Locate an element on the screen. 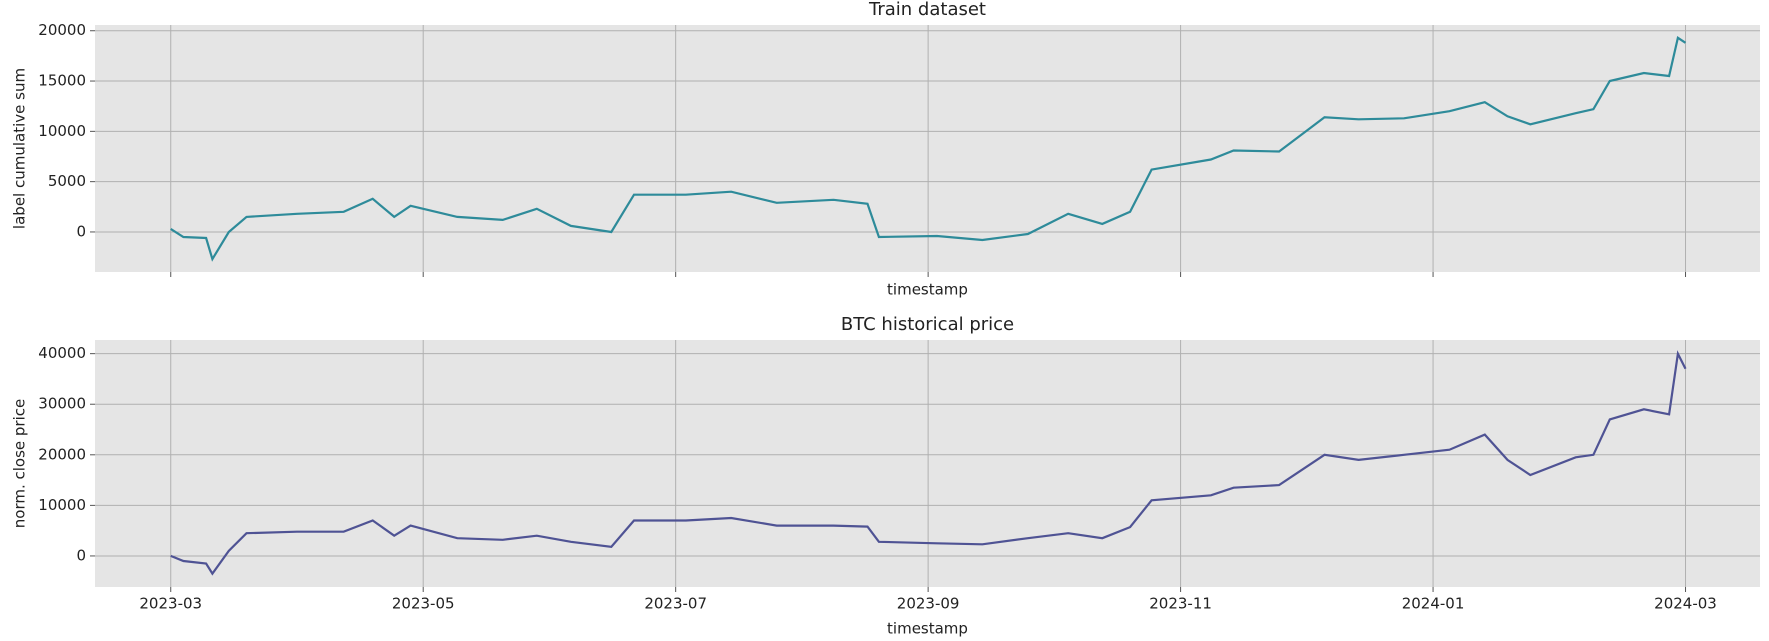  y-axis-label: norm. close price is located at coordinates (20, 463).